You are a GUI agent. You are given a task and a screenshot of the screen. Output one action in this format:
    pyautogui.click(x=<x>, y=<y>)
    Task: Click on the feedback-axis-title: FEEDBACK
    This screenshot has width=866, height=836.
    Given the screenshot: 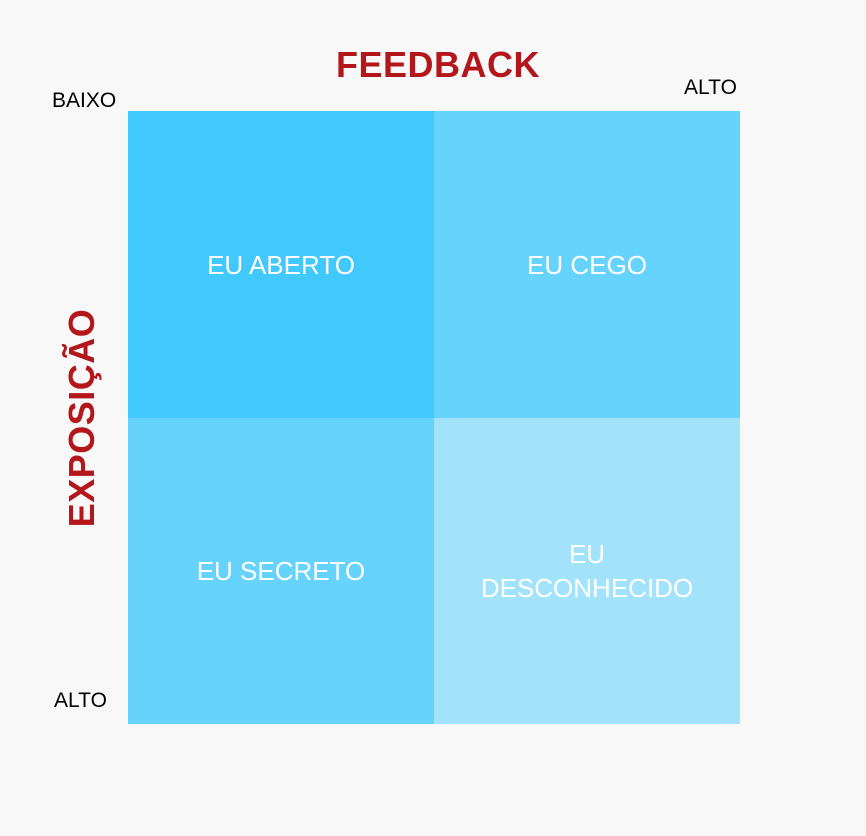 What is the action you would take?
    pyautogui.click(x=437, y=64)
    